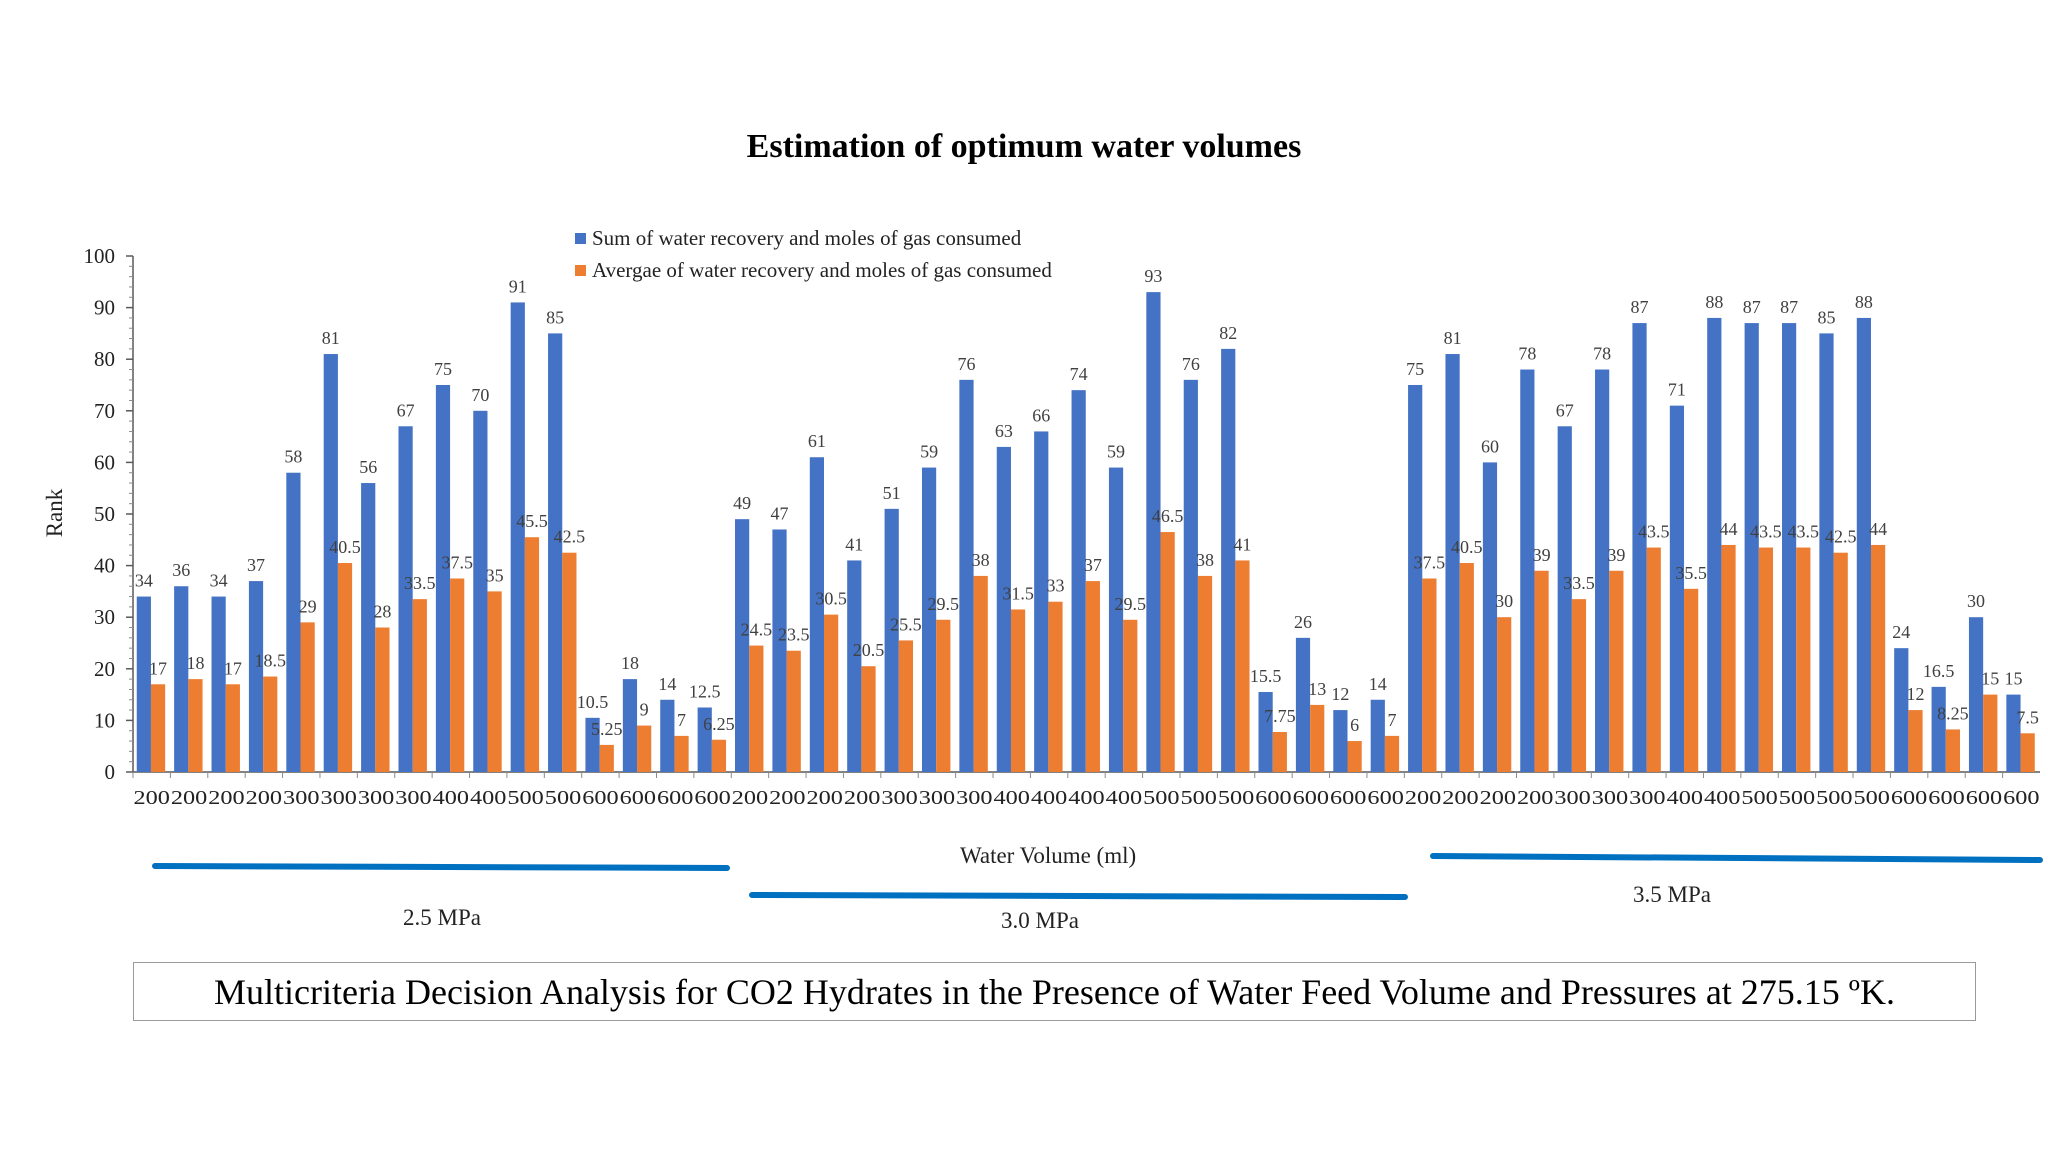 The height and width of the screenshot is (1152, 2048). I want to click on data-label: 88, so click(1864, 302).